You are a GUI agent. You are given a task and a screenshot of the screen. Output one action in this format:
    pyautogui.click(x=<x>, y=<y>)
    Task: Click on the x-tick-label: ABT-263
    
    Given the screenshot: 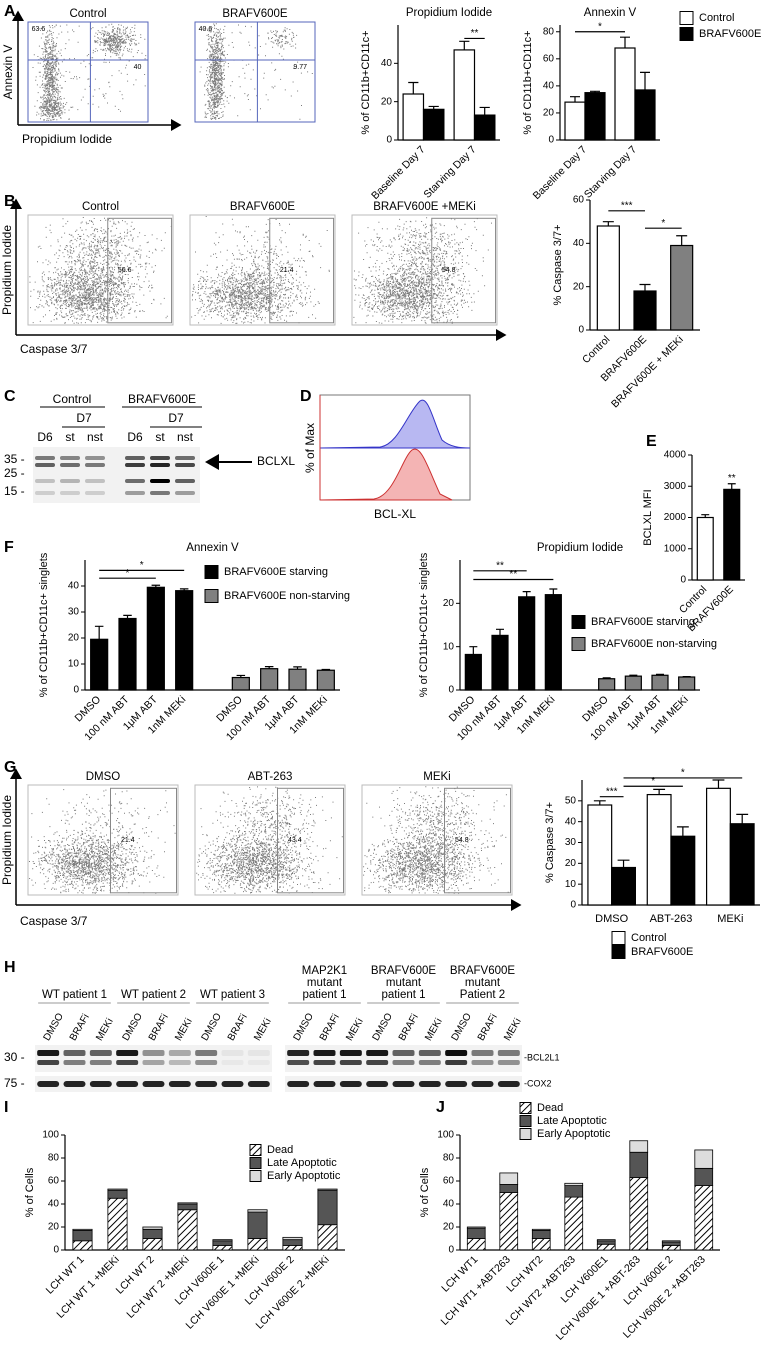 What is the action you would take?
    pyautogui.click(x=671, y=919)
    